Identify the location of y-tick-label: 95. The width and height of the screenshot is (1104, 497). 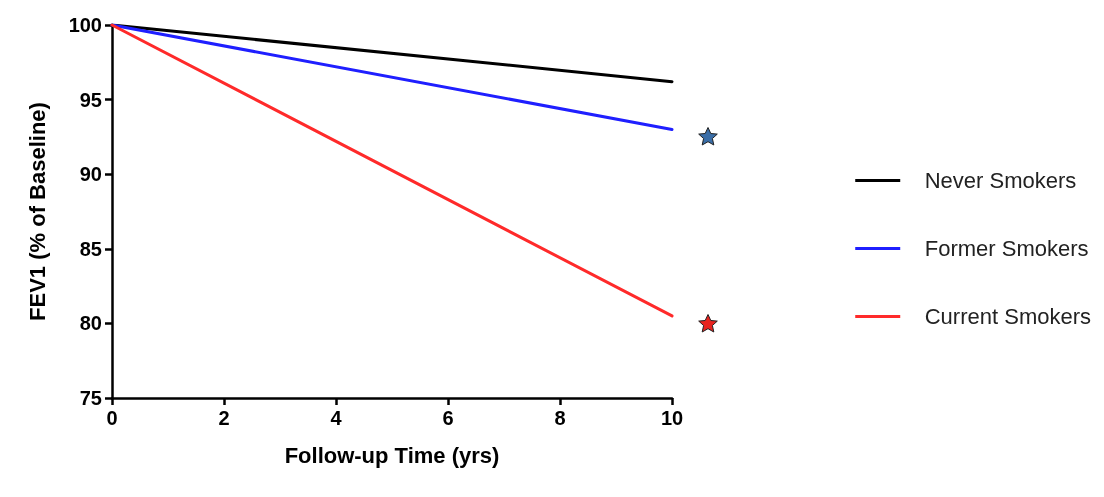
(90, 99).